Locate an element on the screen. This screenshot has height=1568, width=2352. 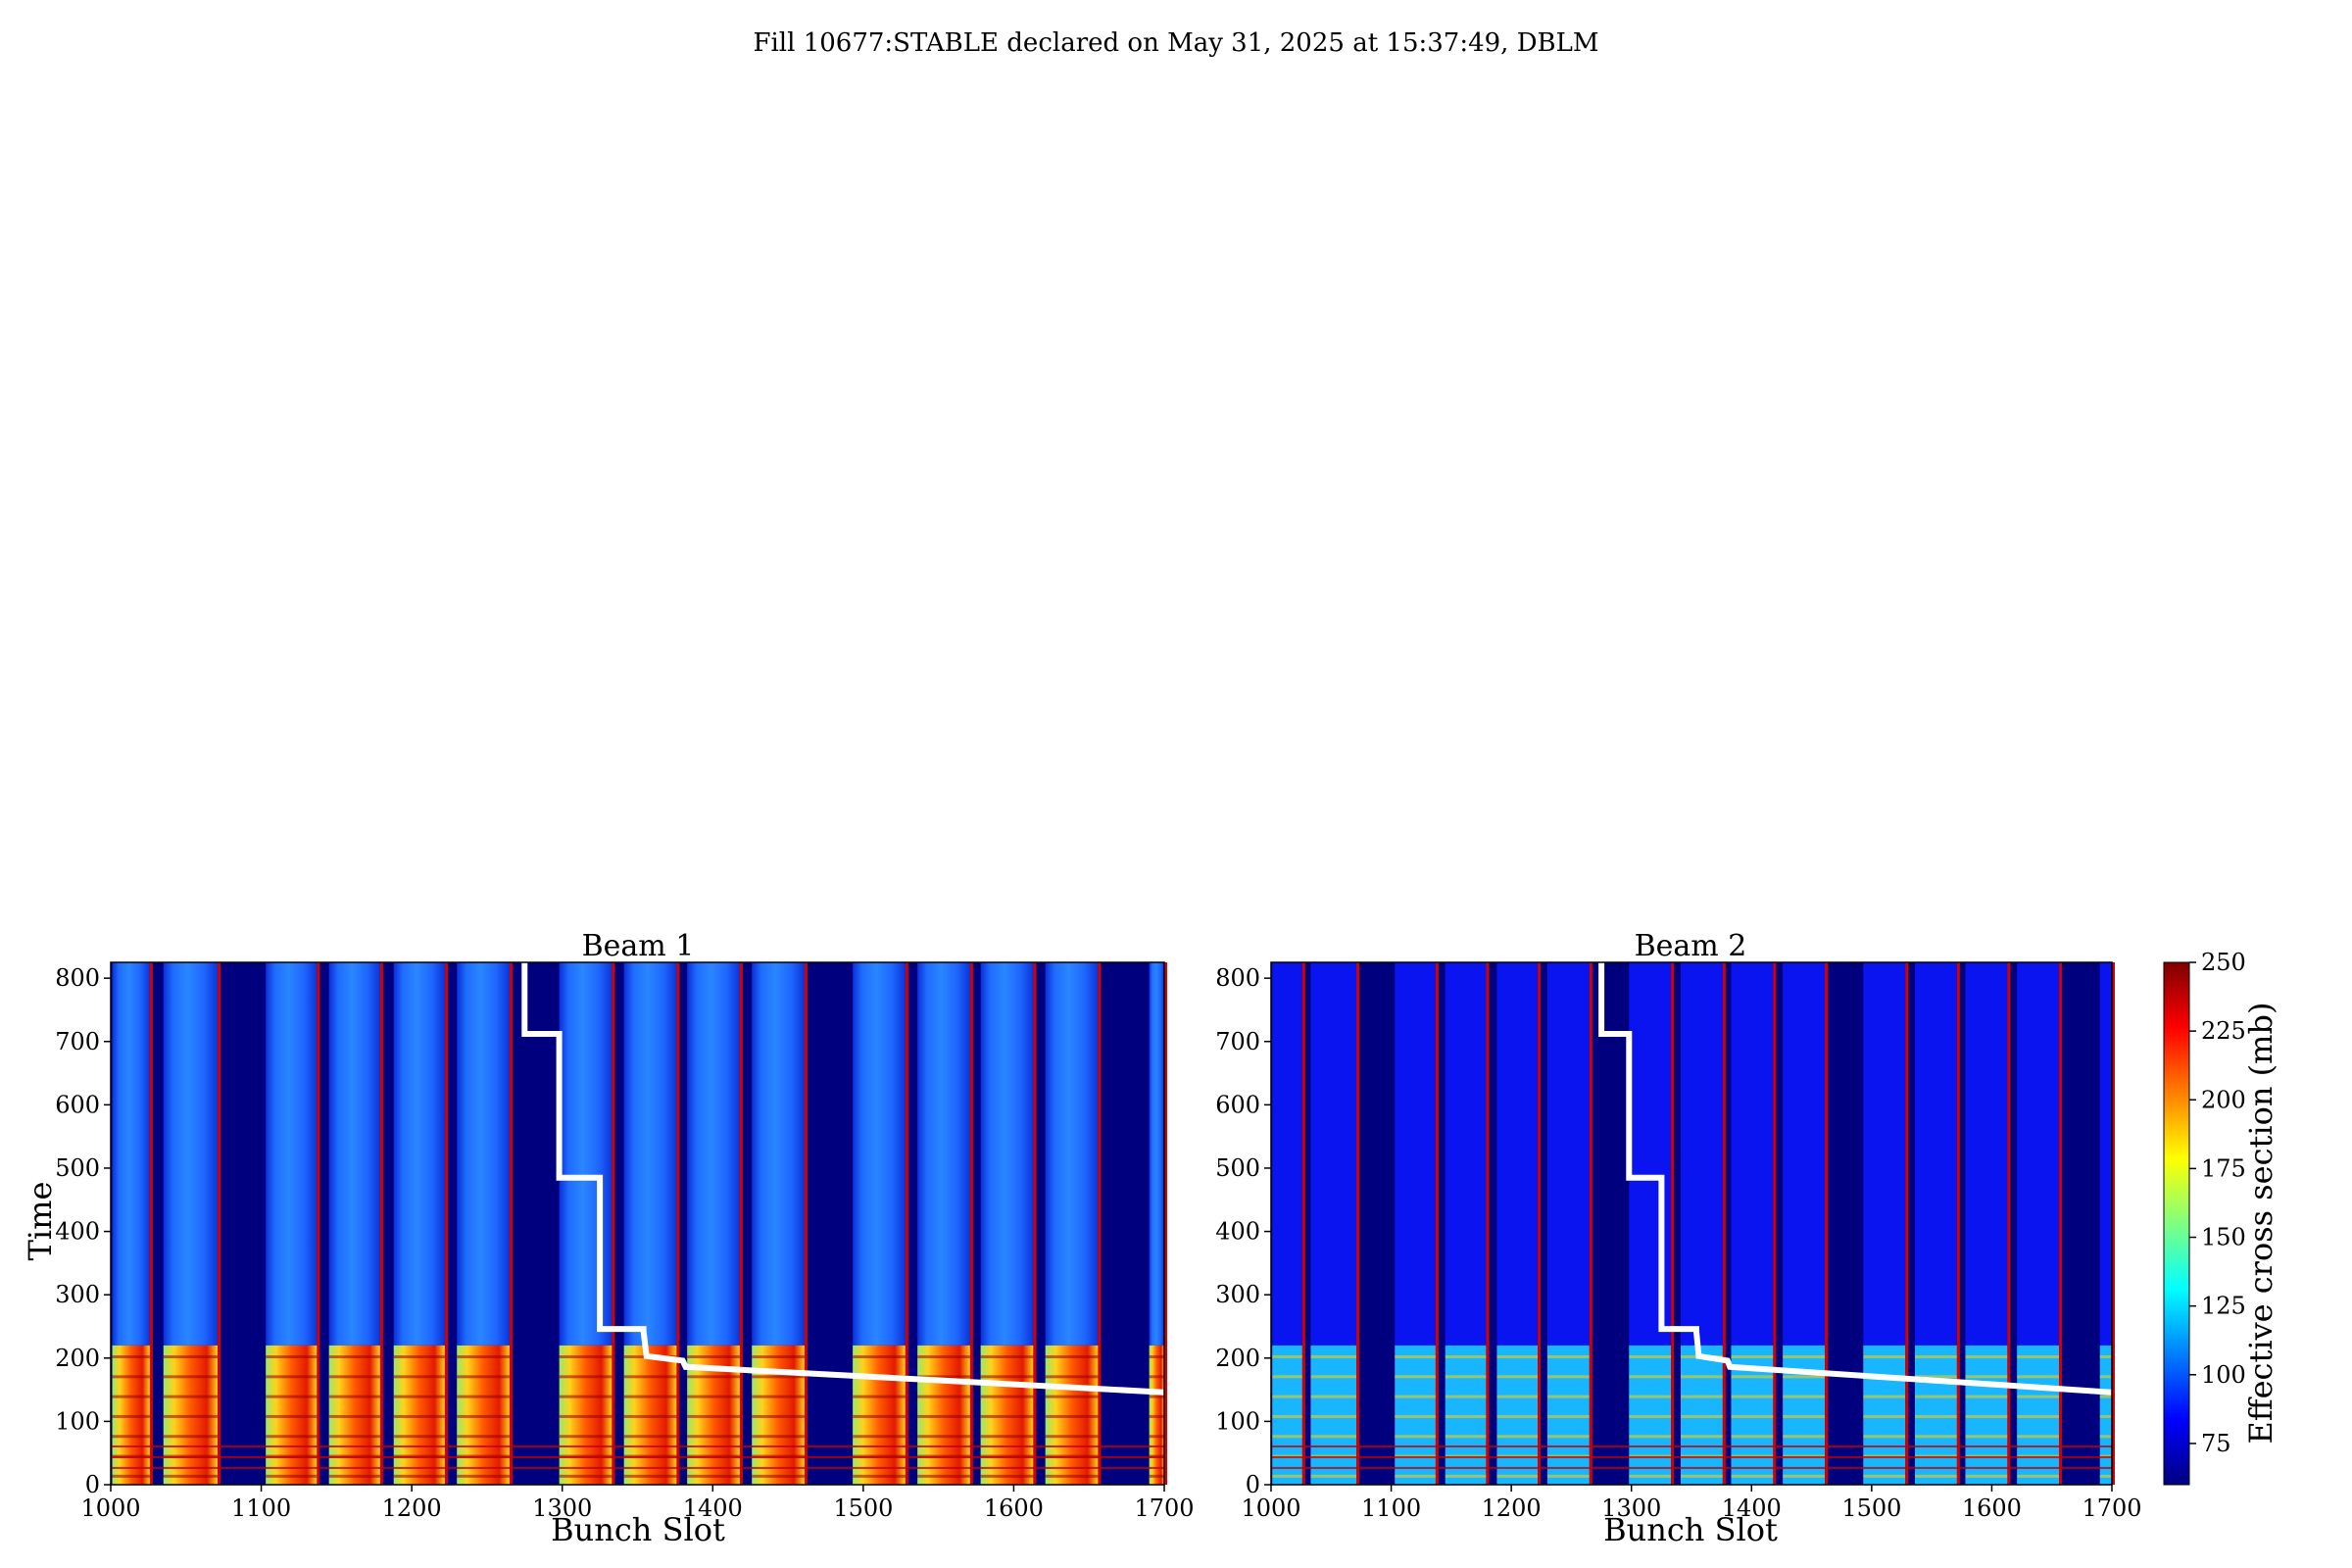
x-tick-label: 1500 is located at coordinates (1871, 1508).